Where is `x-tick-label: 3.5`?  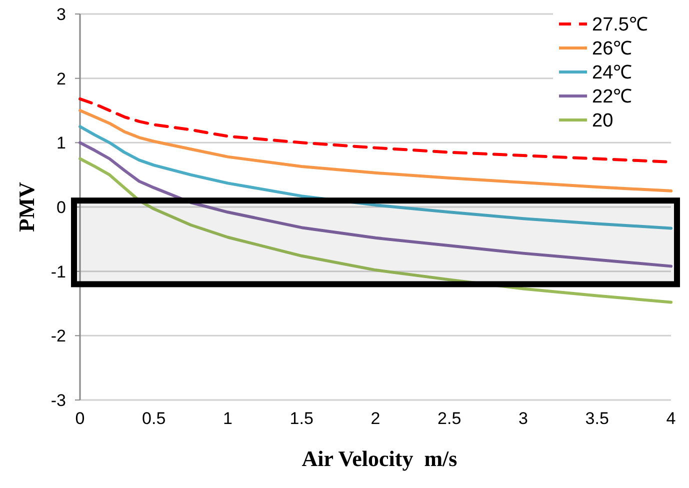 x-tick-label: 3.5 is located at coordinates (597, 418).